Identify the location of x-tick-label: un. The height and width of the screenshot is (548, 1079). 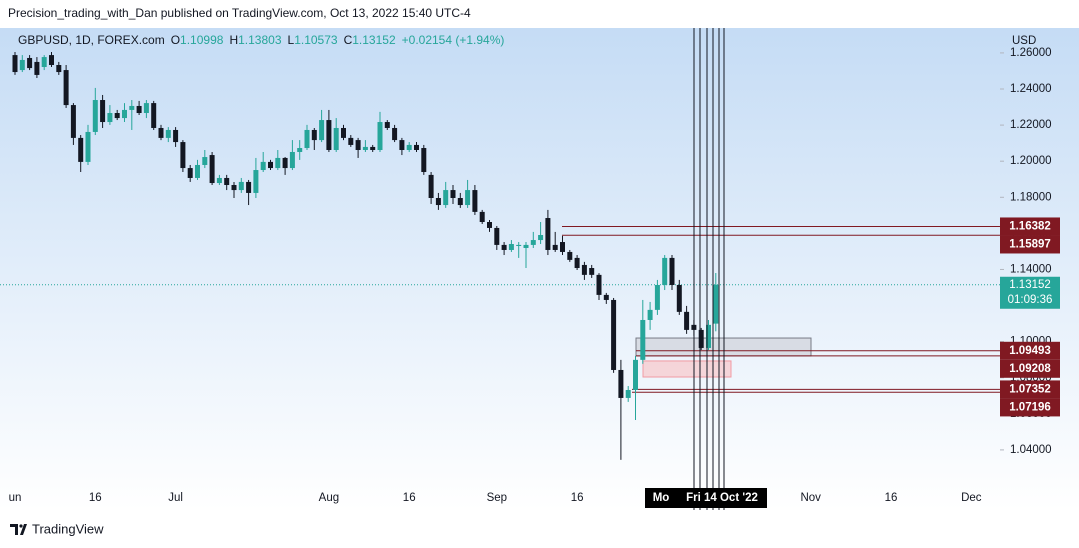
(15, 498).